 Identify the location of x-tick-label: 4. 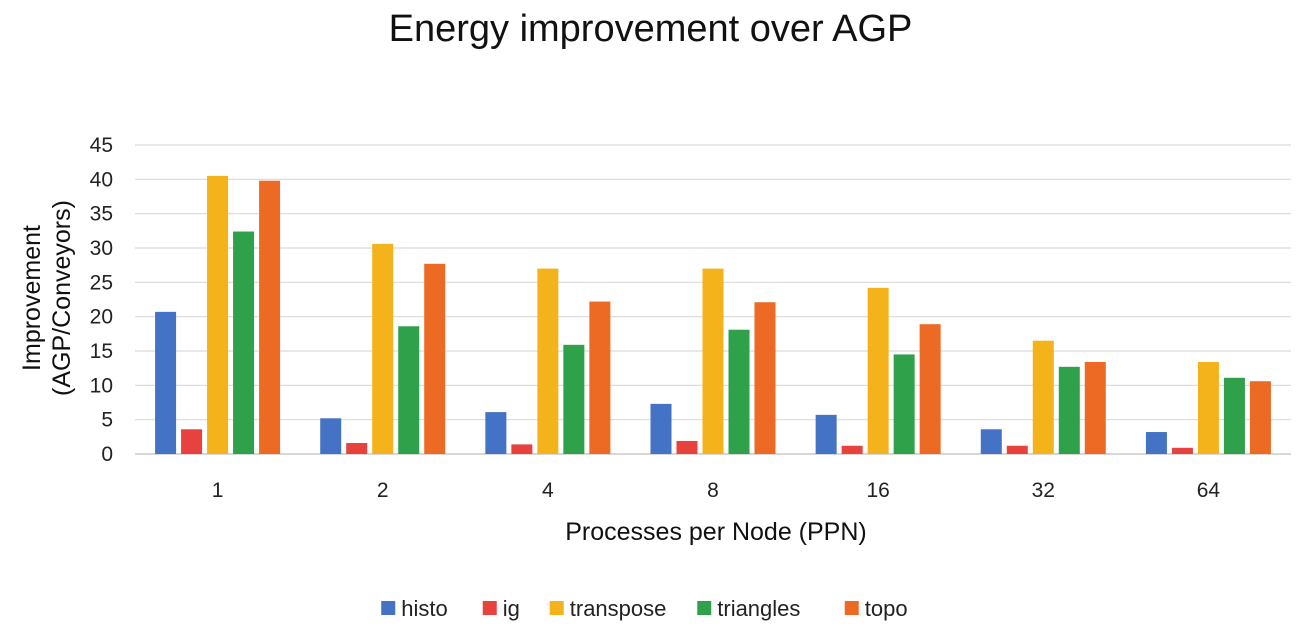
(548, 490).